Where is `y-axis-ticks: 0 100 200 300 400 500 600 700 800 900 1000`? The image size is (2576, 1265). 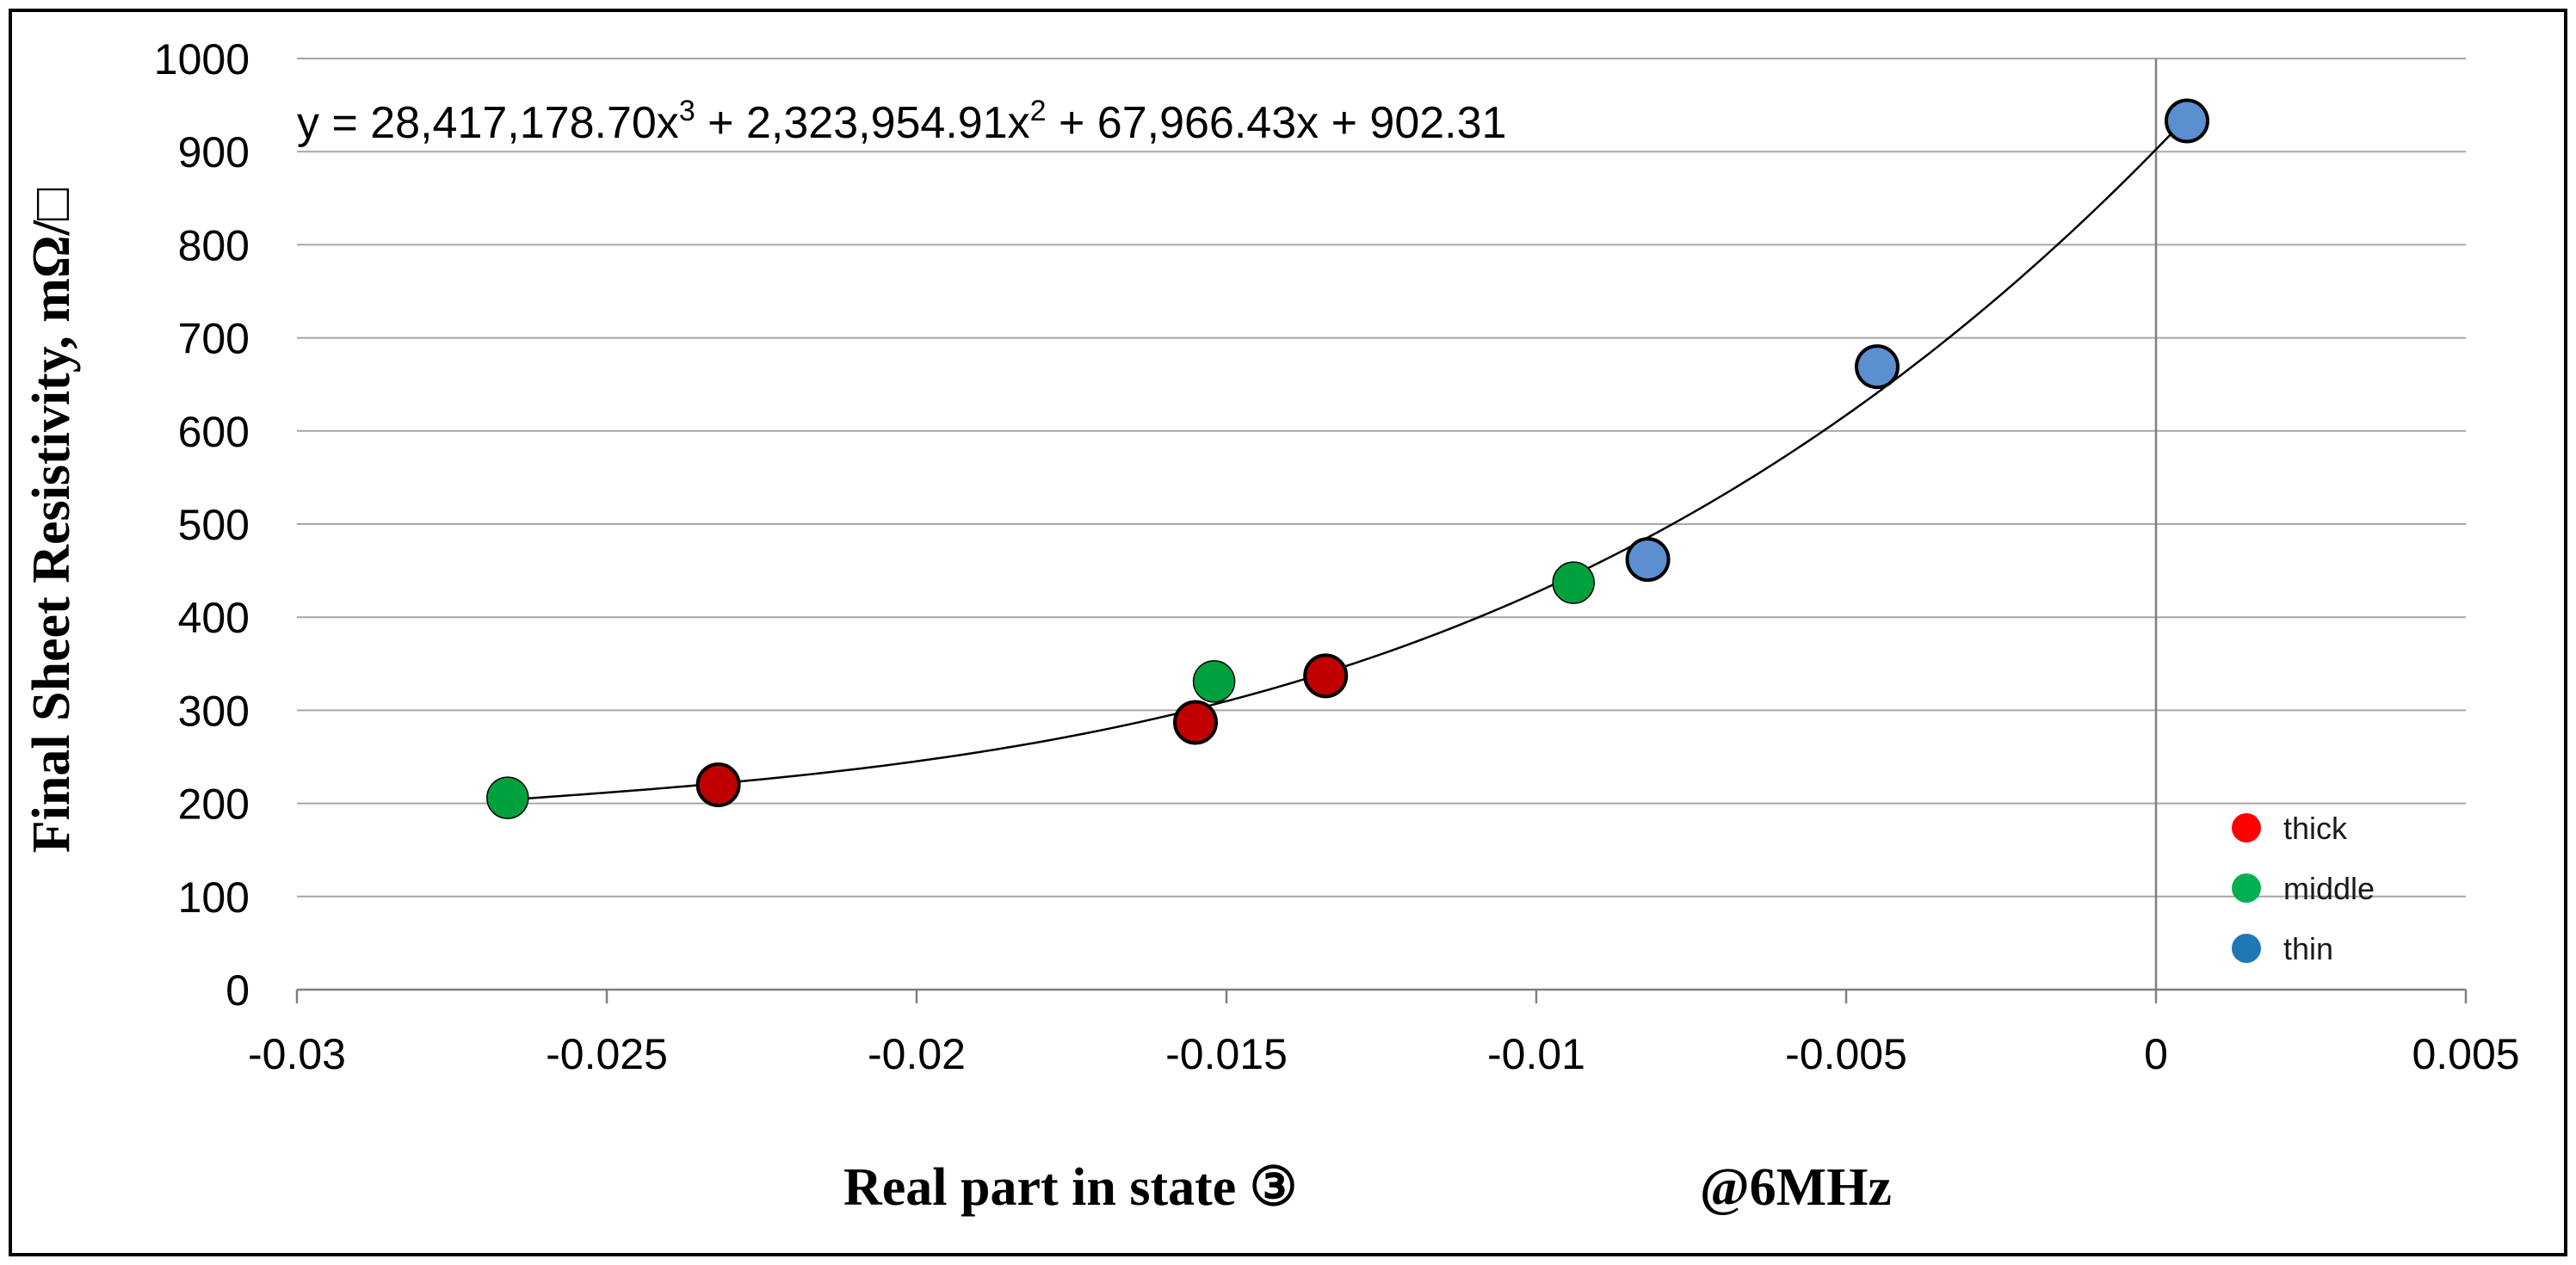 y-axis-ticks: 0 100 200 300 400 500 600 700 800 900 1000 is located at coordinates (202, 525).